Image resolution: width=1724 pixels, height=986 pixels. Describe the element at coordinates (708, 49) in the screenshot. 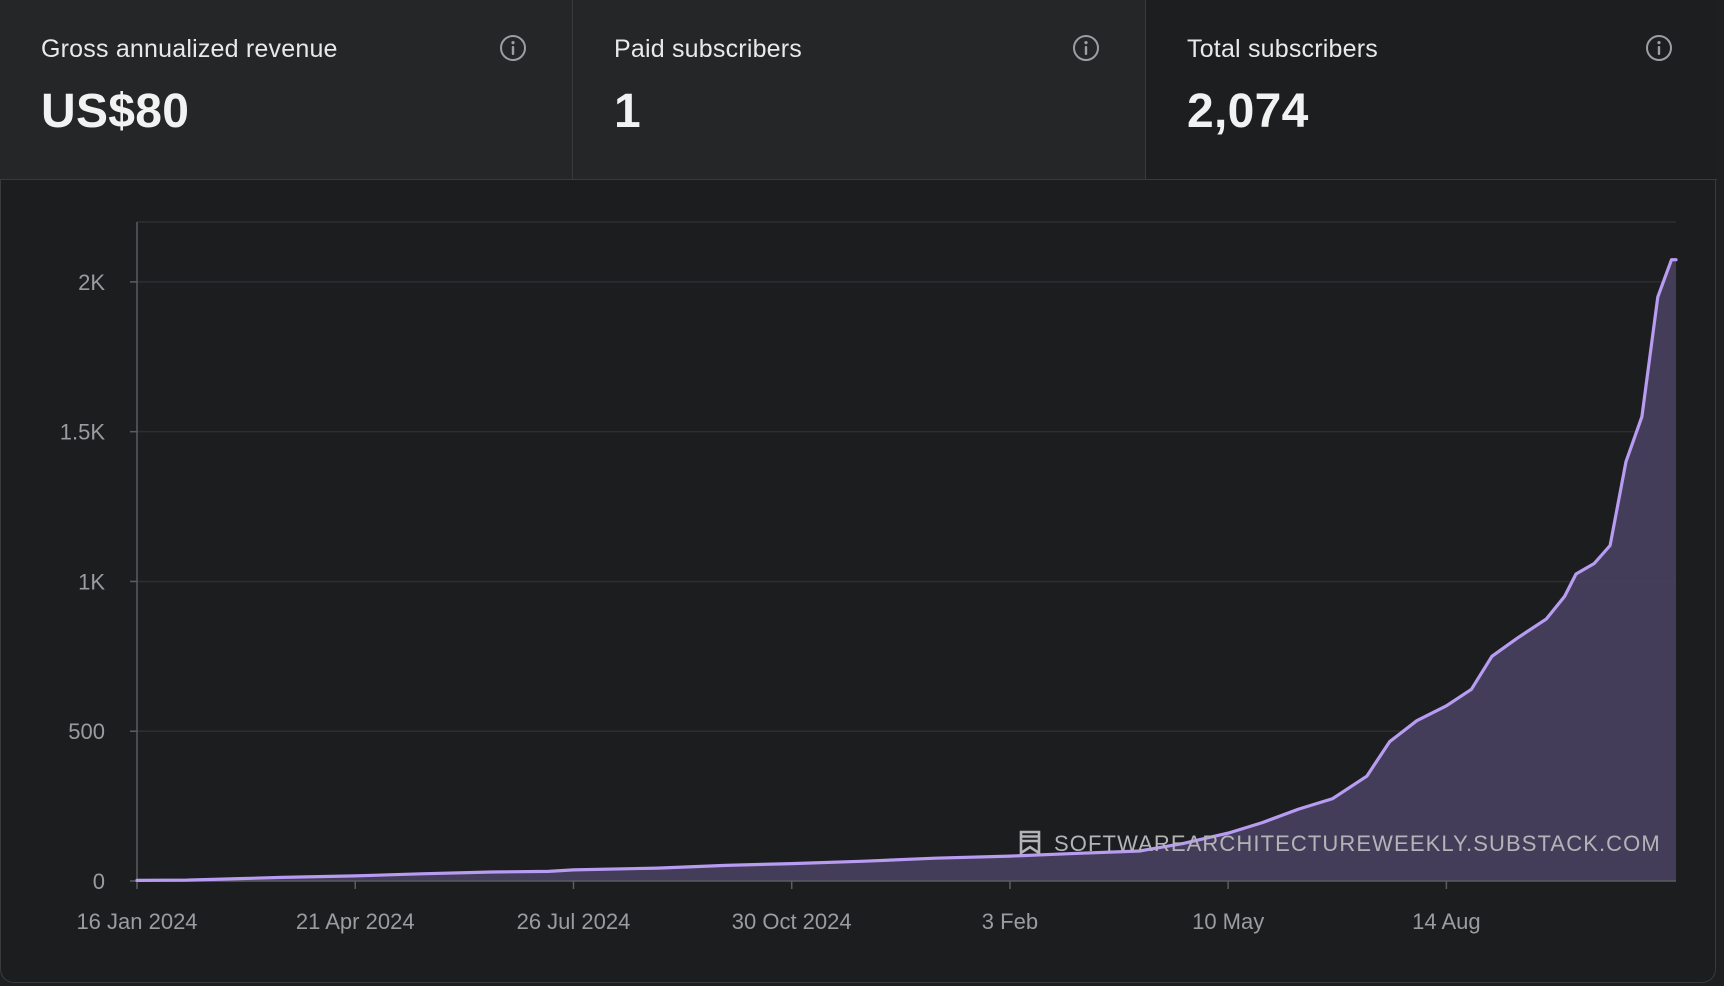

I see `stat-label: Paid subscribers` at that location.